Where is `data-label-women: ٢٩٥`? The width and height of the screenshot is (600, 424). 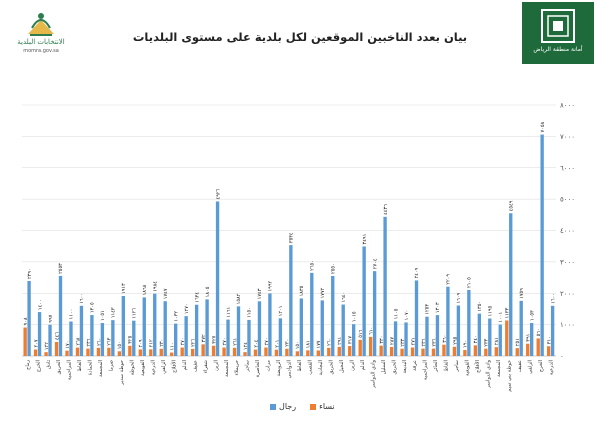 data-label-women: ٢٩٥ is located at coordinates (455, 340).